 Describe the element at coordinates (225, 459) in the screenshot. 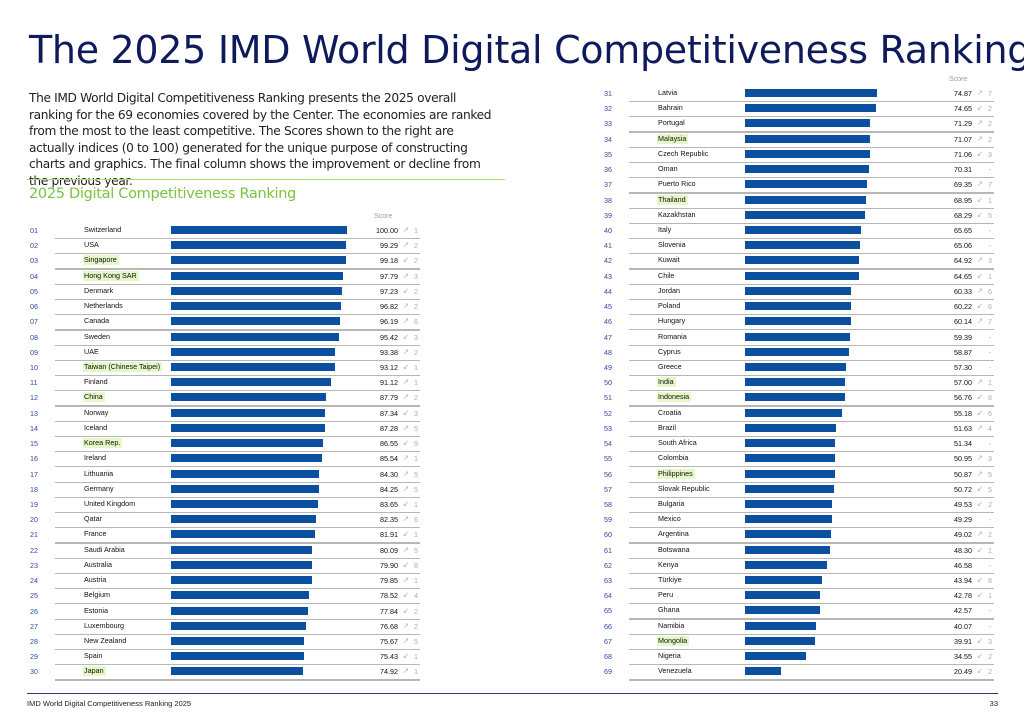

I see `ranking-row: 16 Ireland 85.54 ↗ 1` at that location.